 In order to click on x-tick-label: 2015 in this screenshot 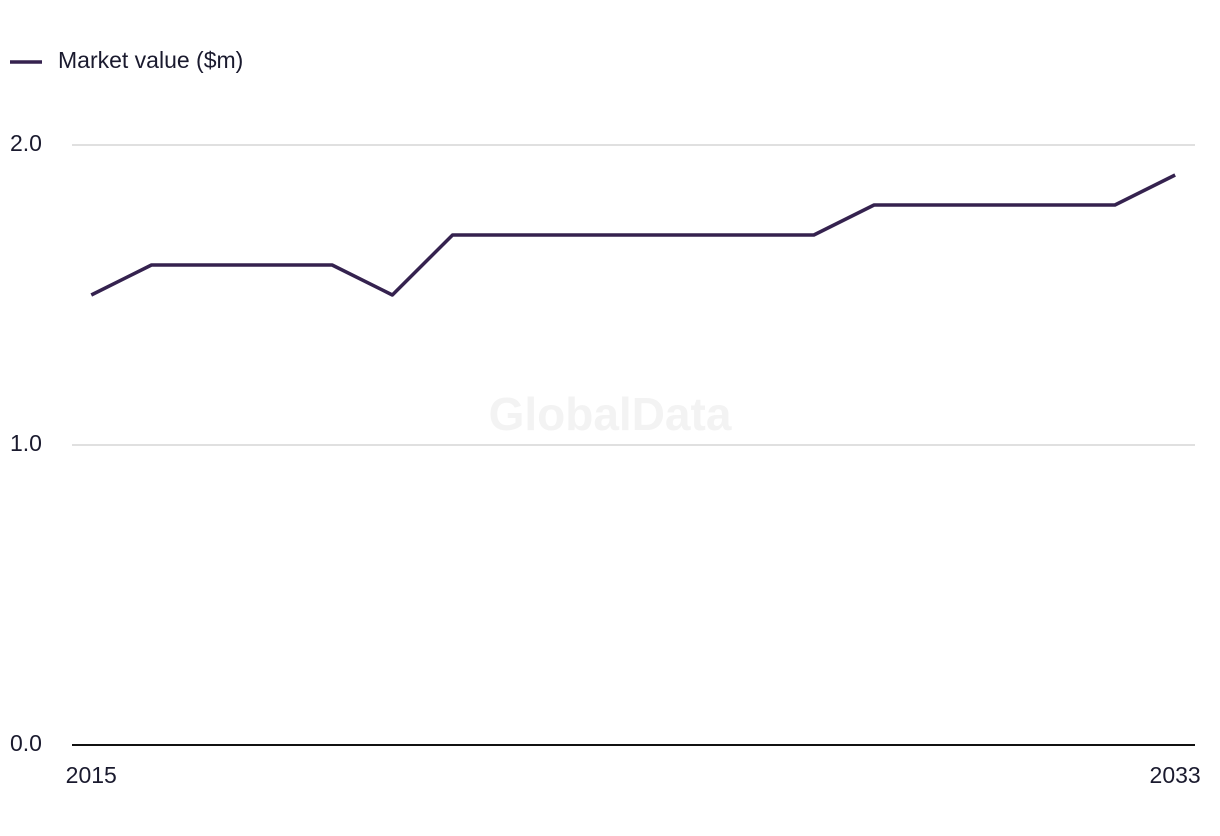, I will do `click(91, 775)`.